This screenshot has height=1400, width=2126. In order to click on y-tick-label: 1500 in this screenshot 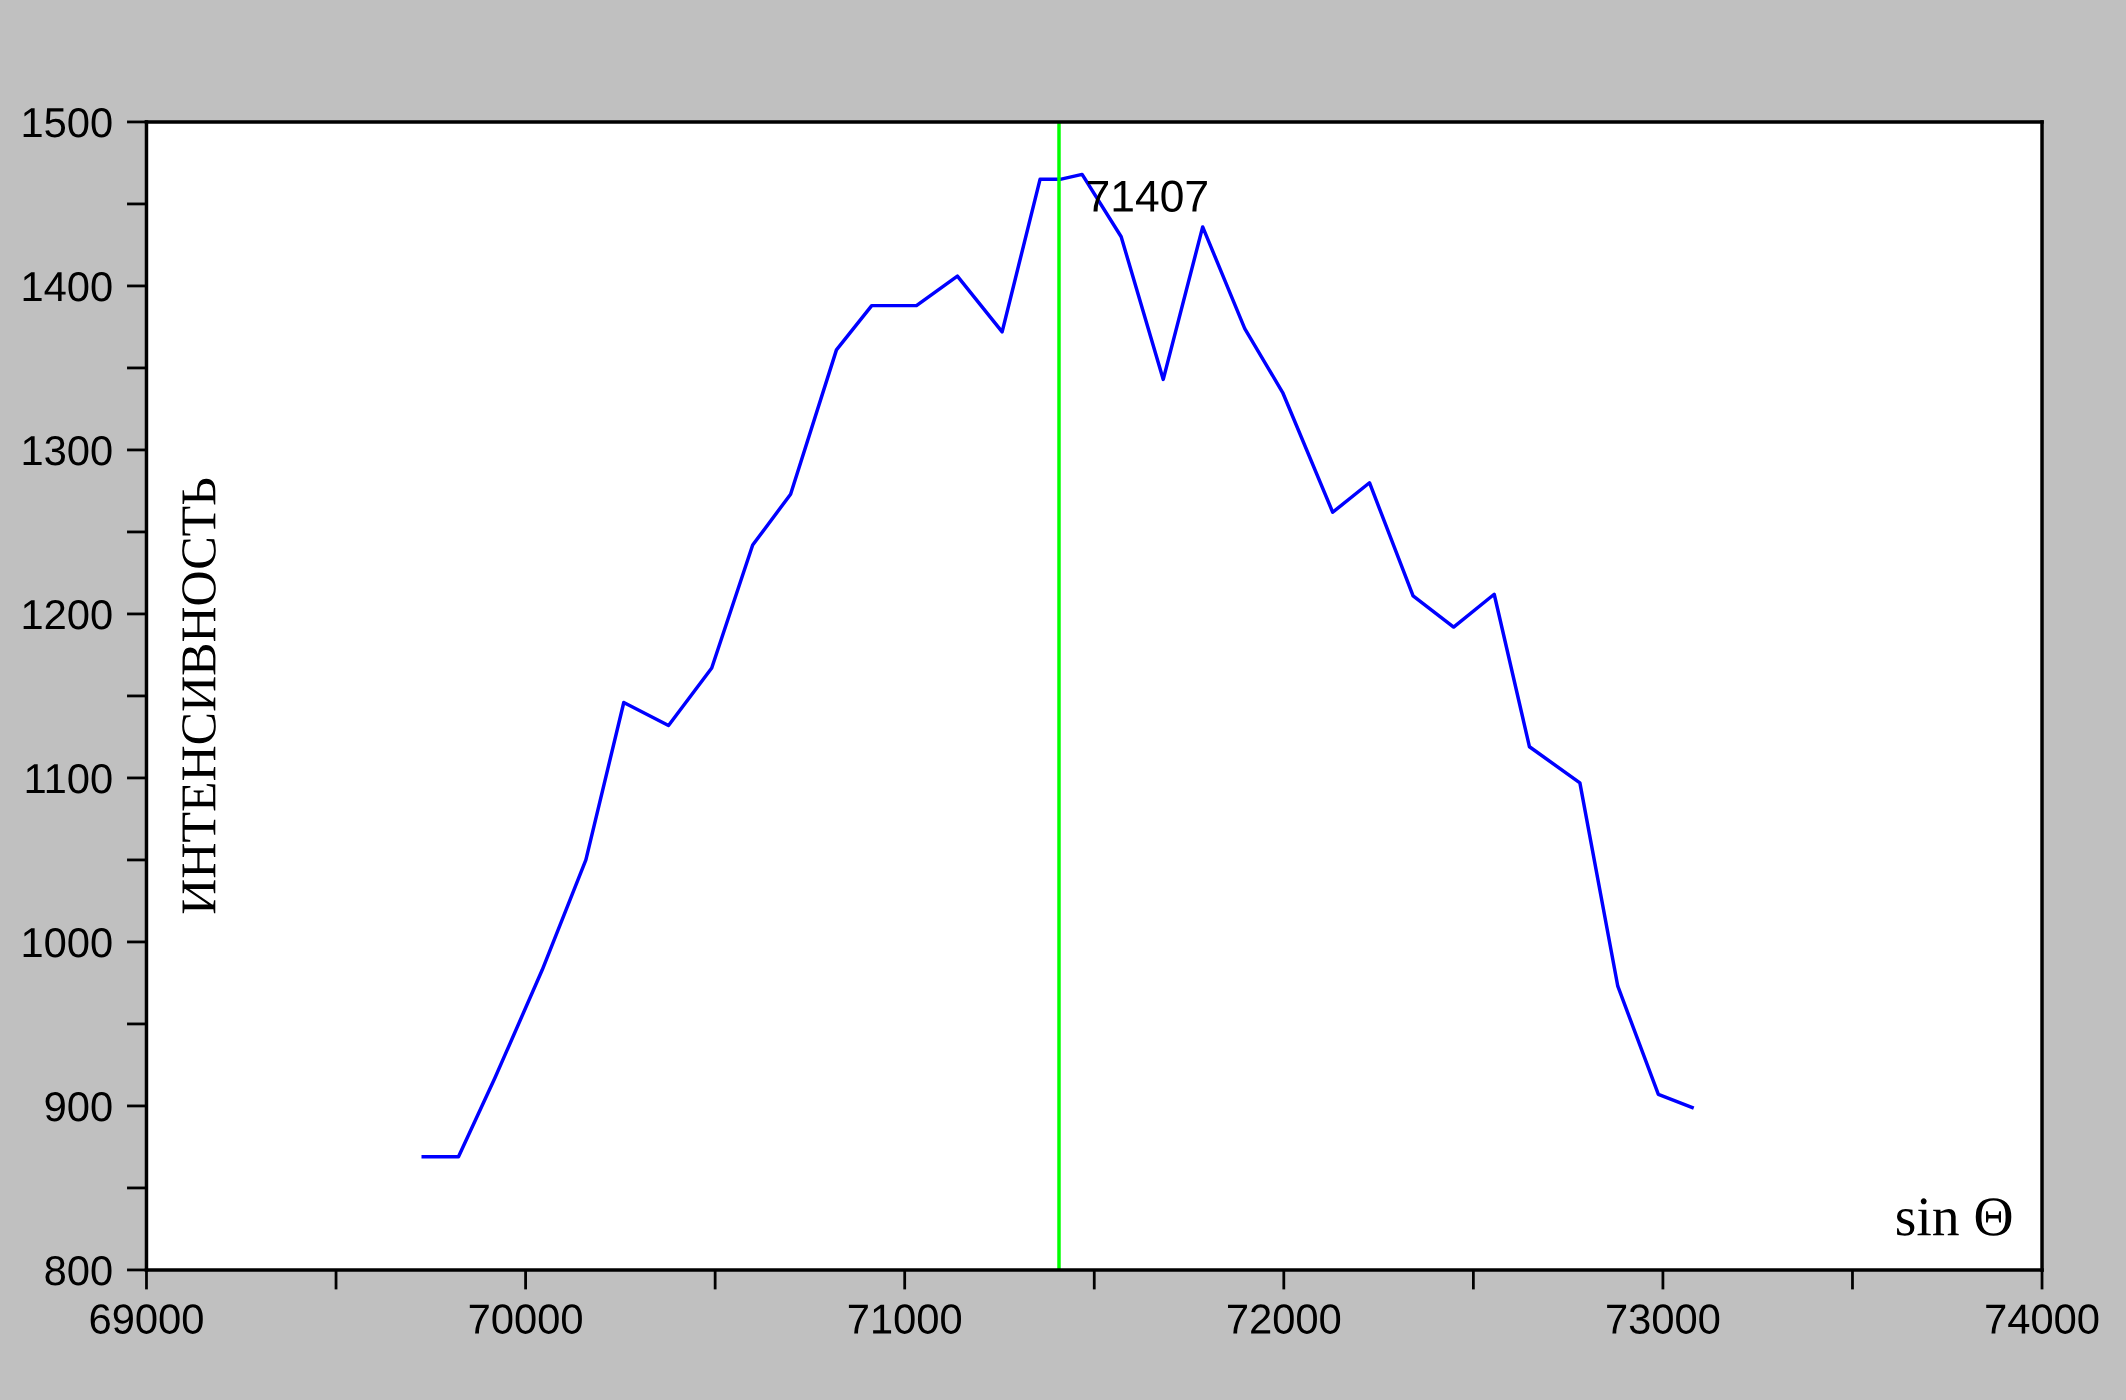, I will do `click(67, 122)`.